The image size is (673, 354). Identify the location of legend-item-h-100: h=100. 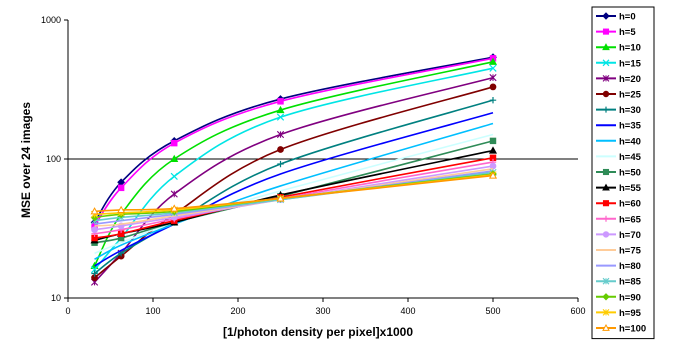
(621, 329).